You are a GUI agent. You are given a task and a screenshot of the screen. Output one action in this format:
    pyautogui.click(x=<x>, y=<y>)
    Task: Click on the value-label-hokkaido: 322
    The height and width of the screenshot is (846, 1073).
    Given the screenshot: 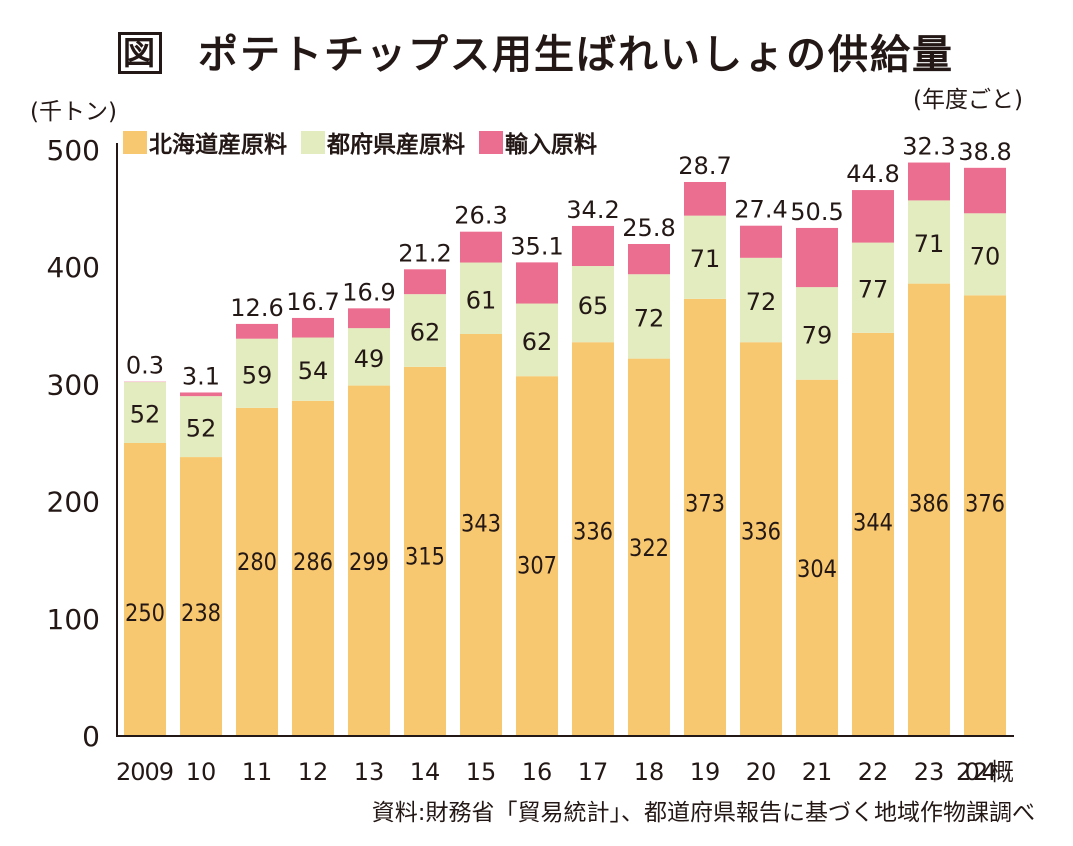 What is the action you would take?
    pyautogui.click(x=649, y=548)
    